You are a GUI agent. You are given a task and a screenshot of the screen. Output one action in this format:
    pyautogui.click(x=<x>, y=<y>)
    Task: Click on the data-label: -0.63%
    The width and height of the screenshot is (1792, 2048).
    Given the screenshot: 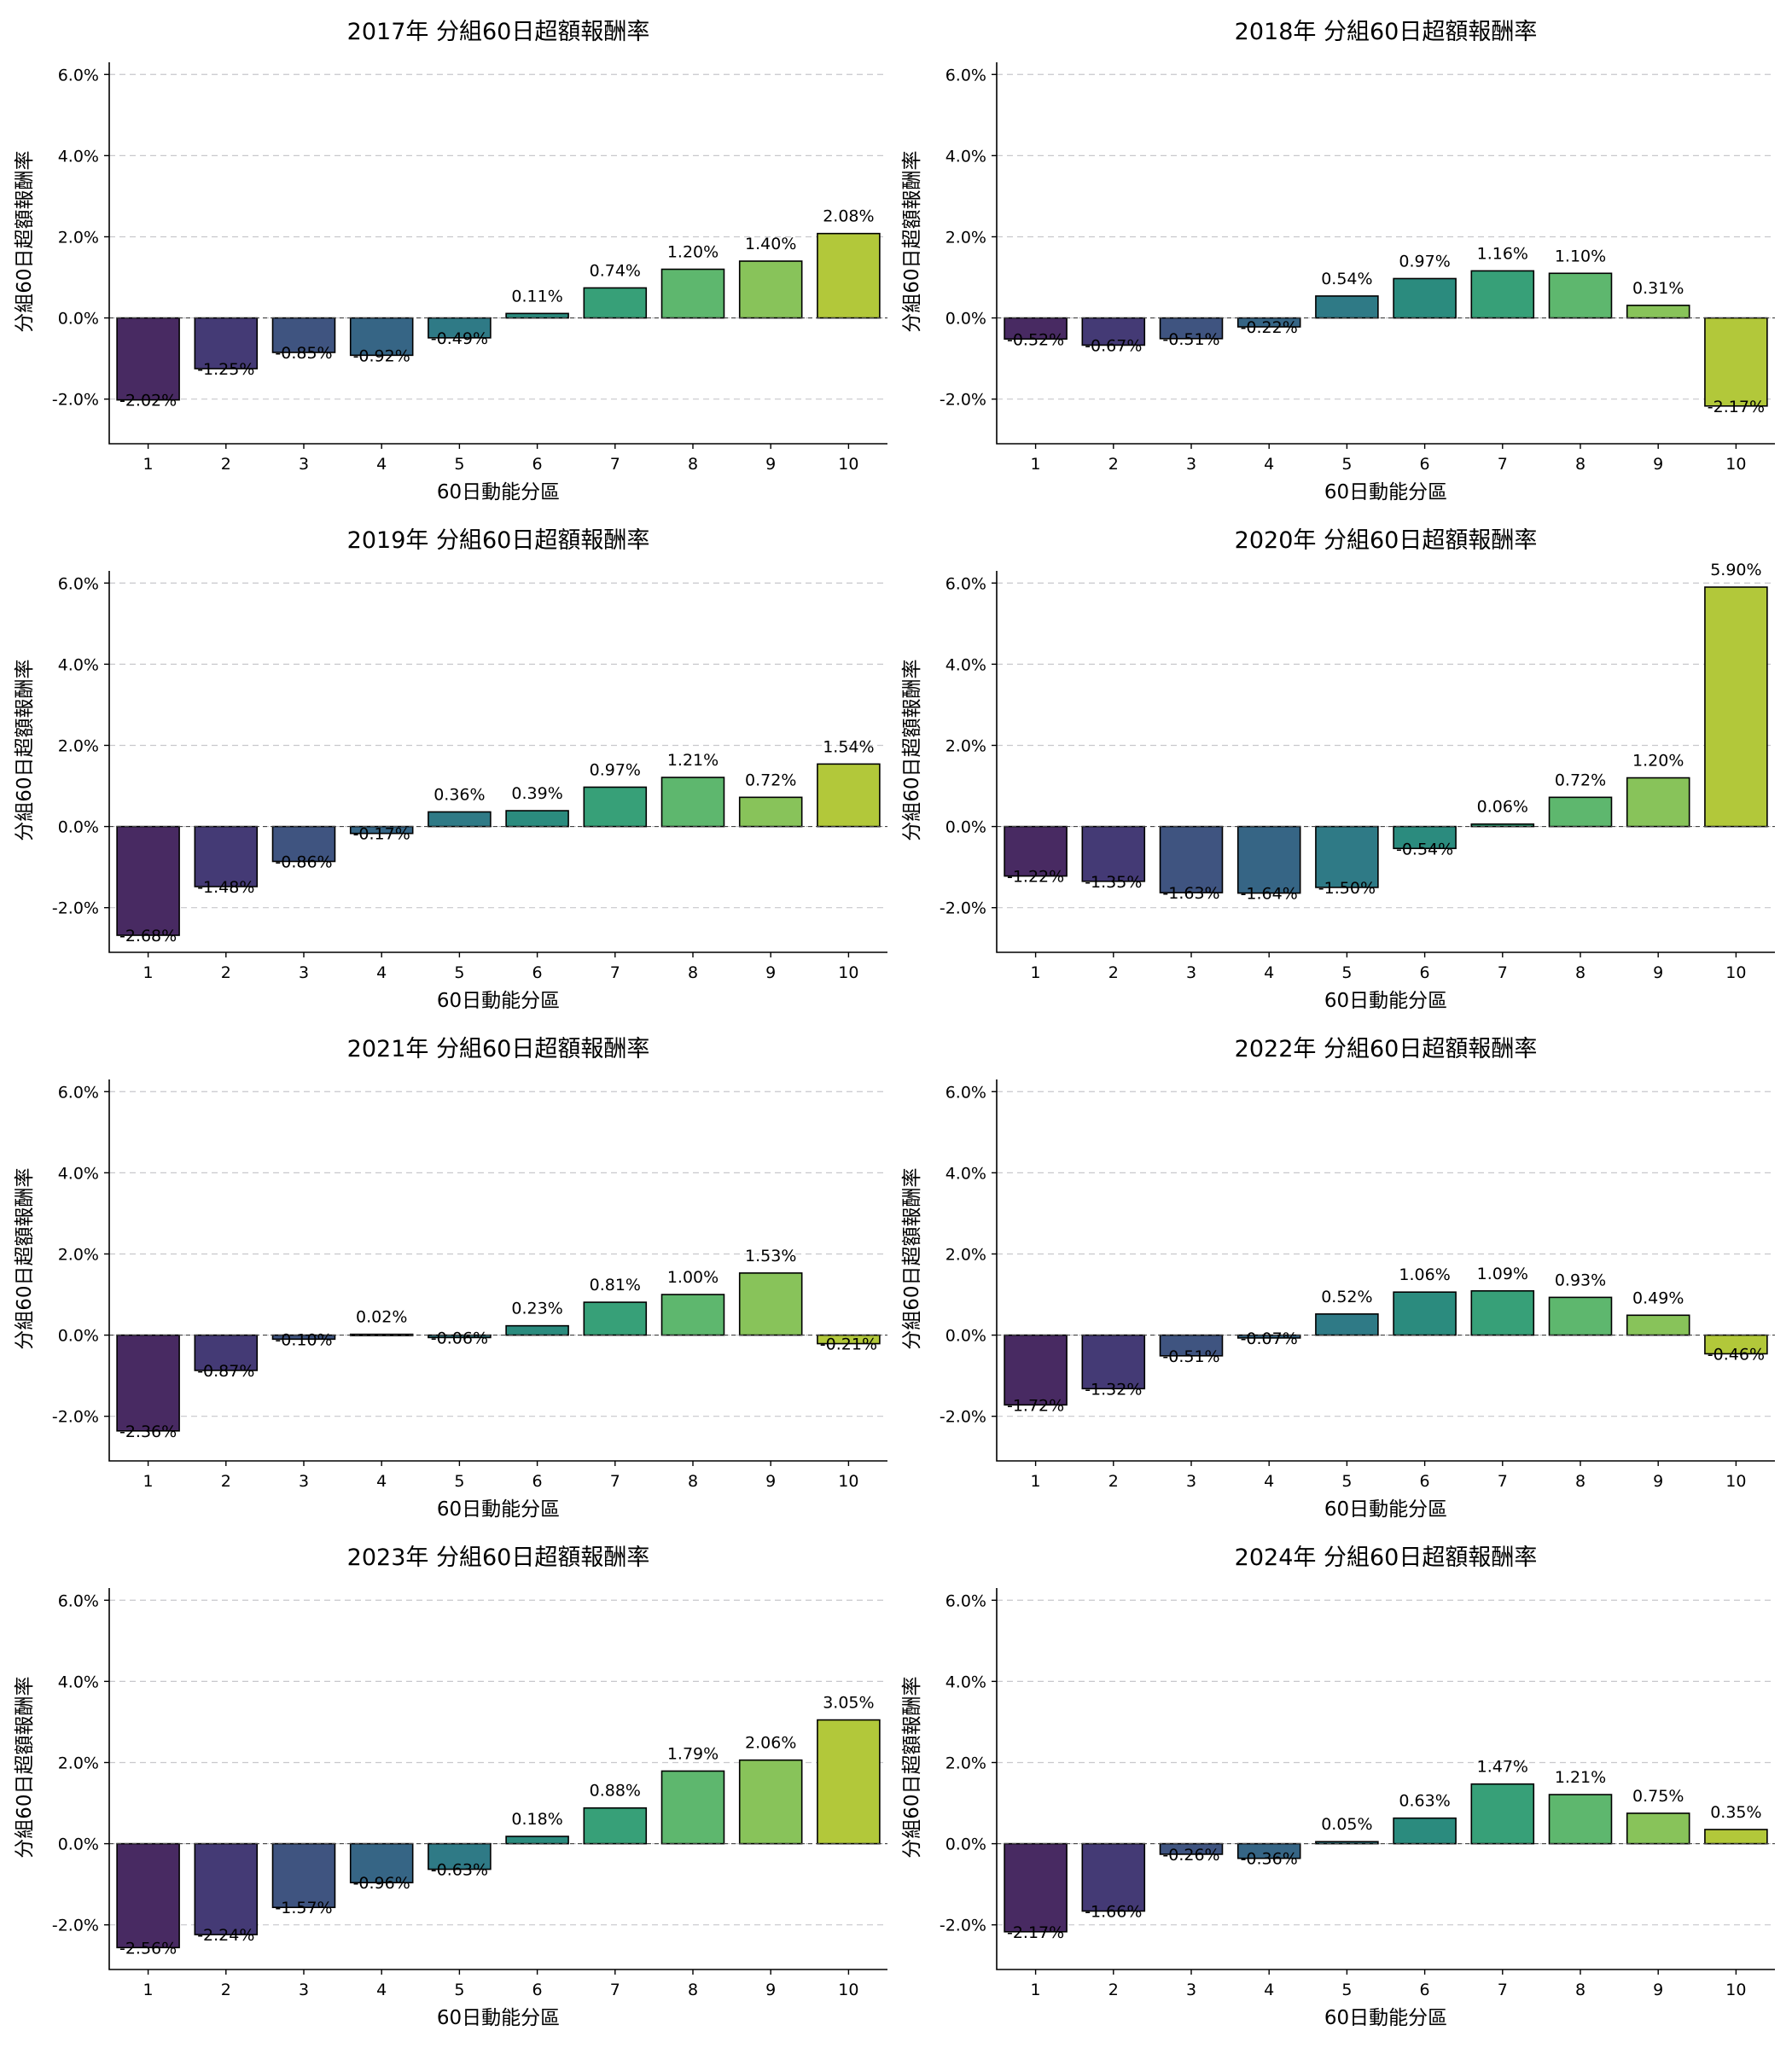 What is the action you would take?
    pyautogui.click(x=460, y=1871)
    